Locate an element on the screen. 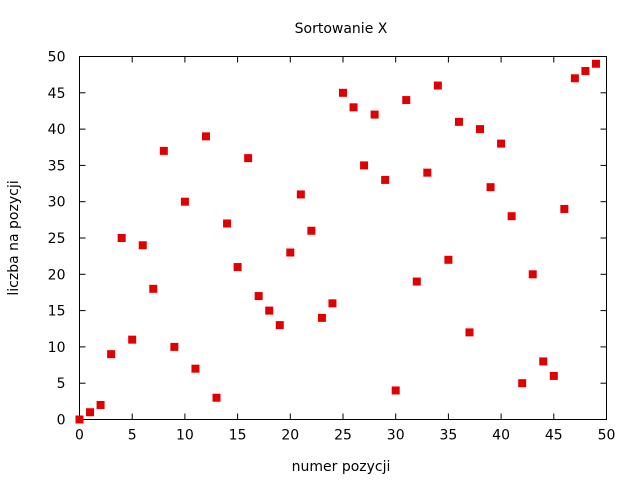  y-tick-label: 25 is located at coordinates (57, 239).